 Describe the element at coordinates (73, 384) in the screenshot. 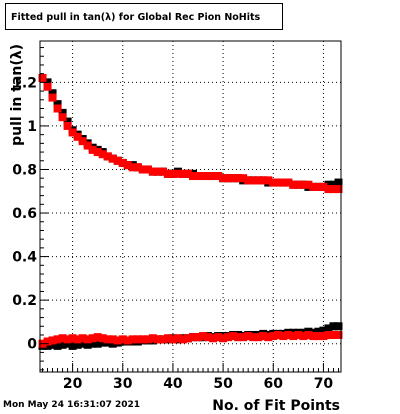

I see `x-tick-label: 20` at that location.